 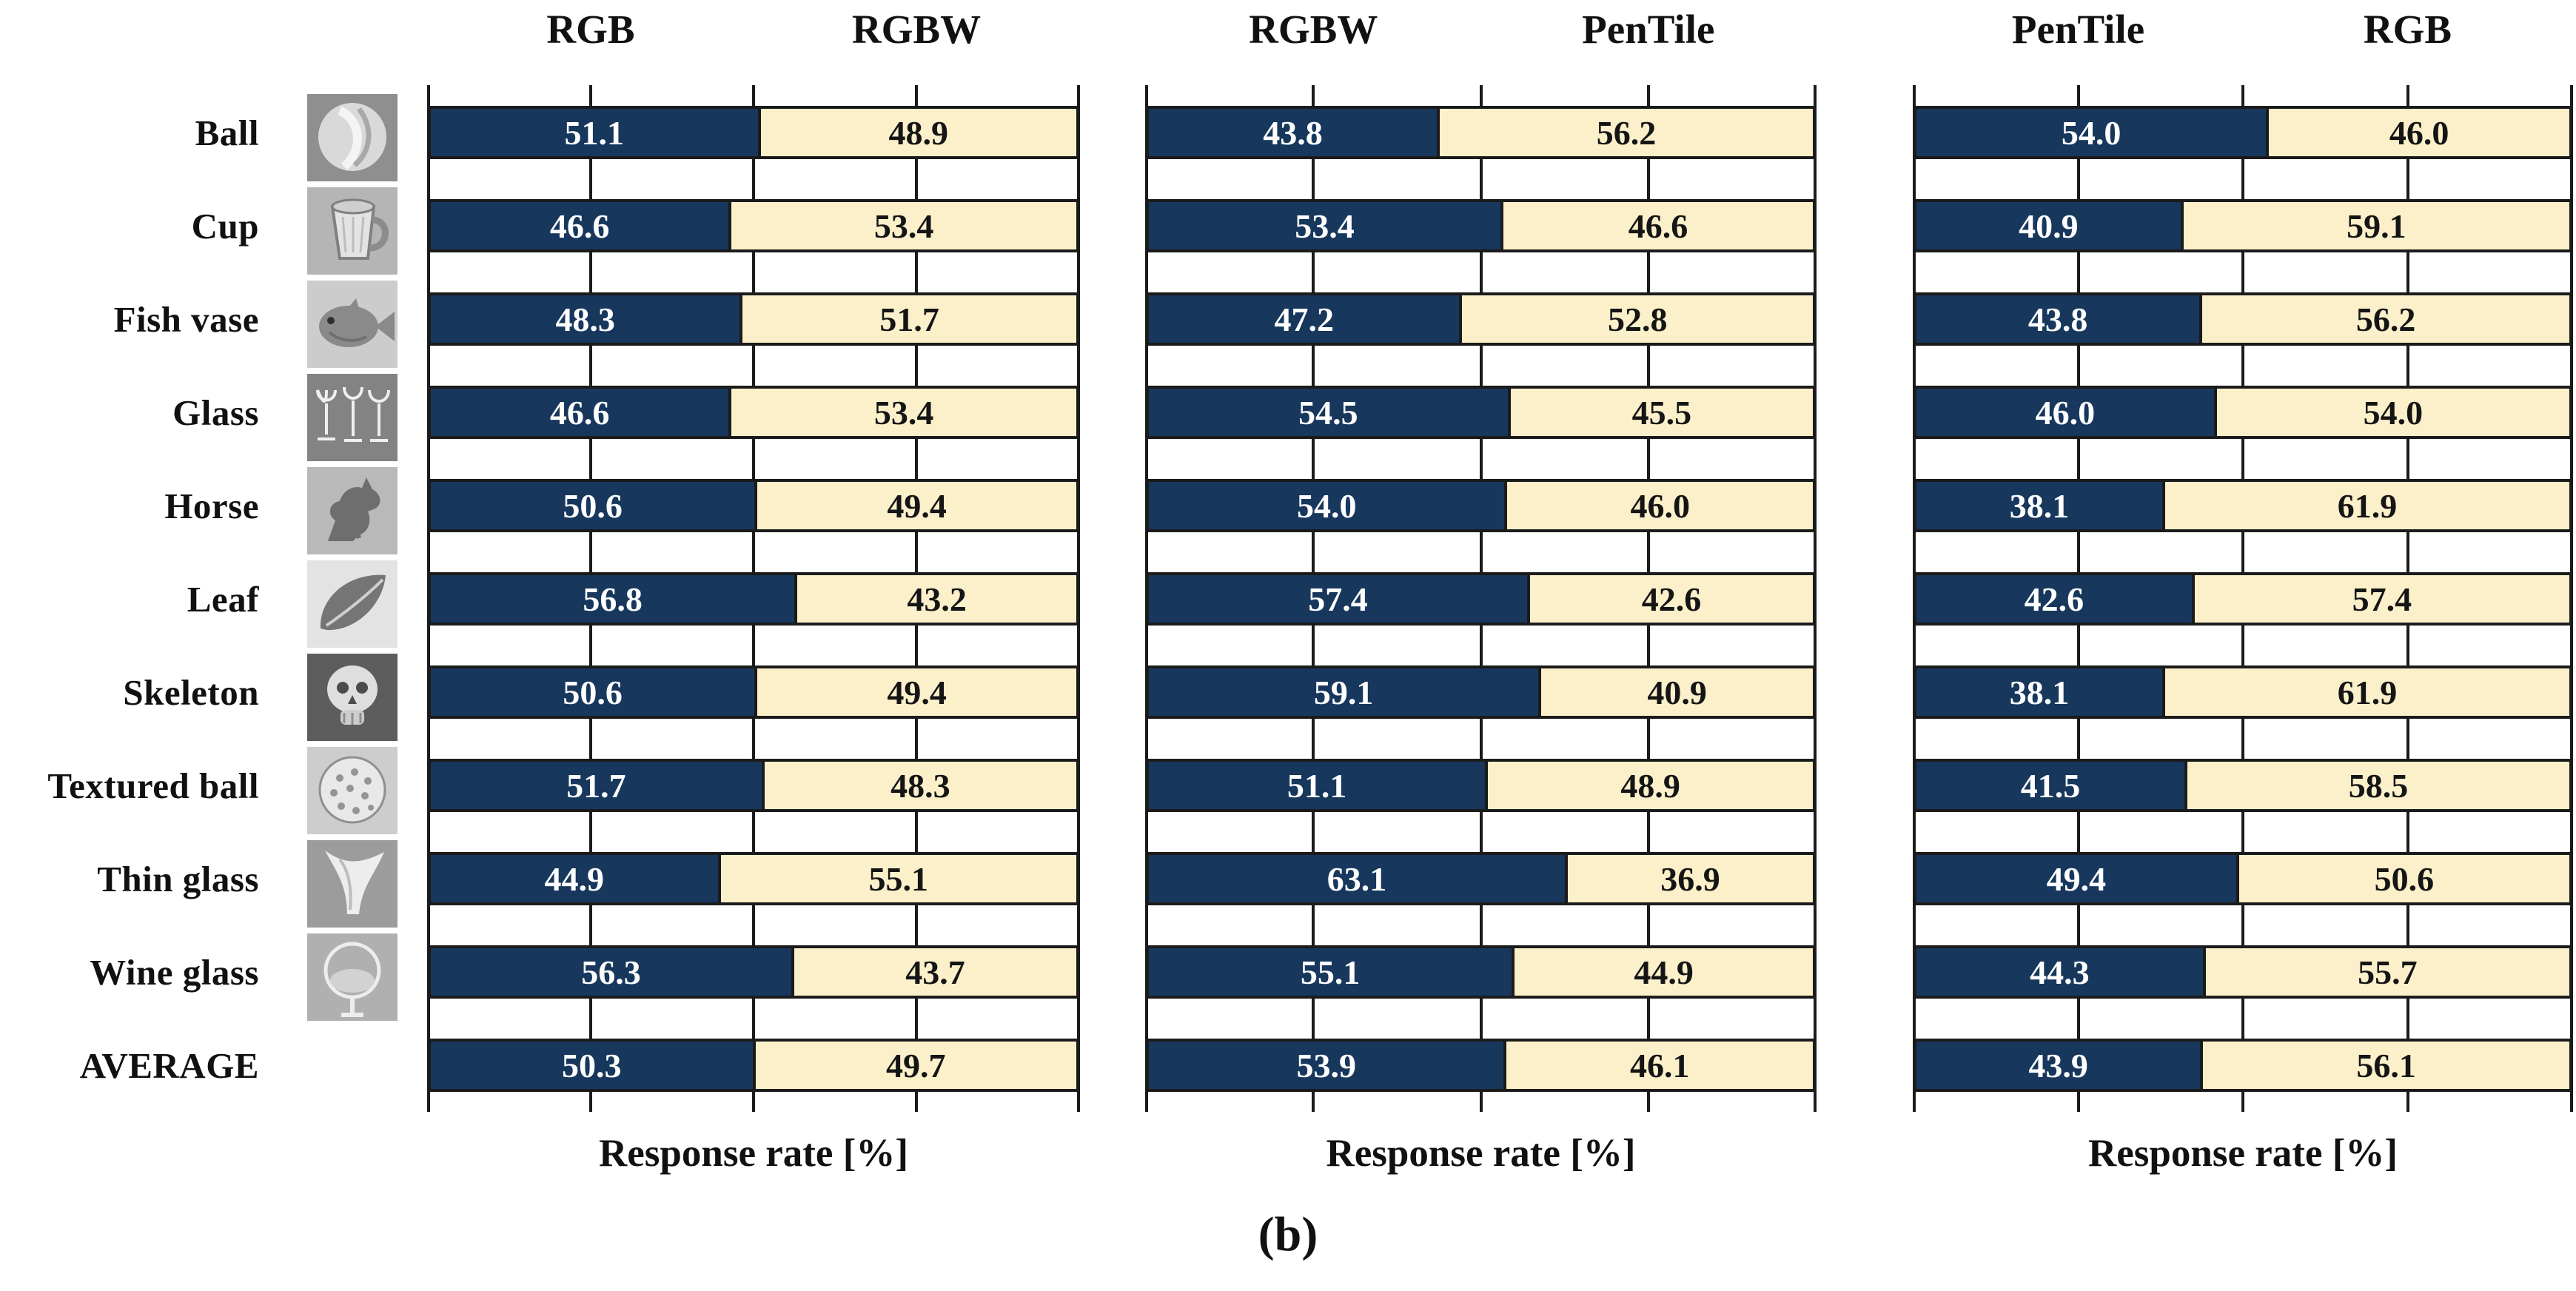 What do you see at coordinates (2066, 412) in the screenshot?
I see `left-bar-segment: 46.0` at bounding box center [2066, 412].